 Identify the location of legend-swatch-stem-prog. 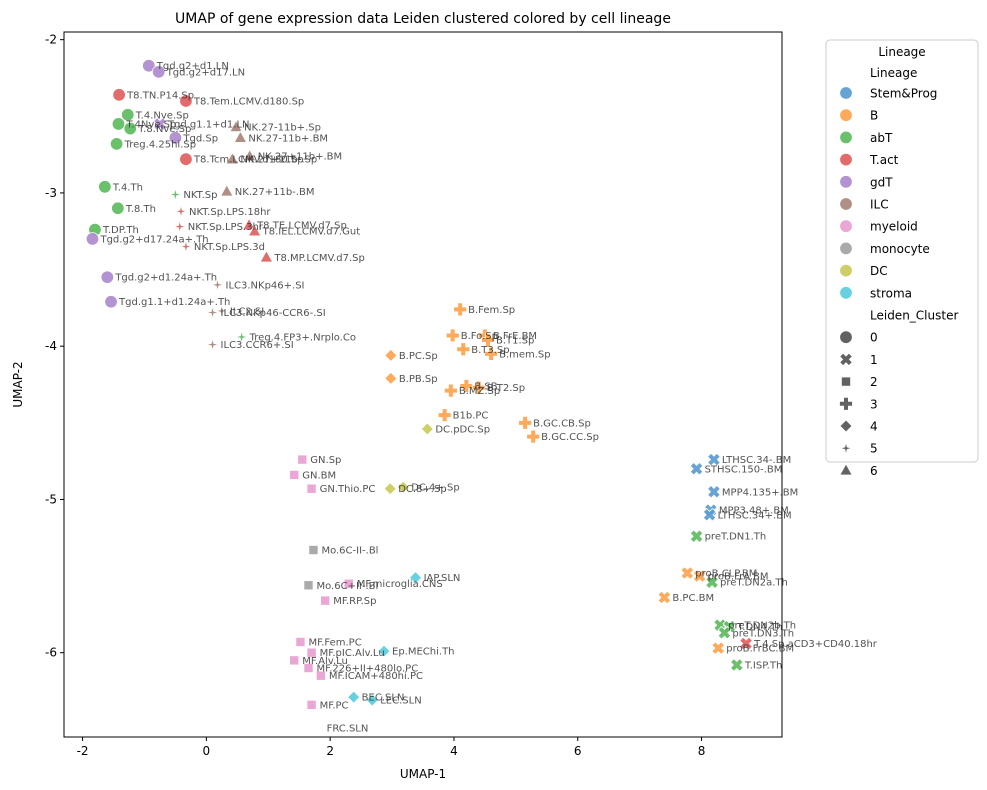
(846, 93).